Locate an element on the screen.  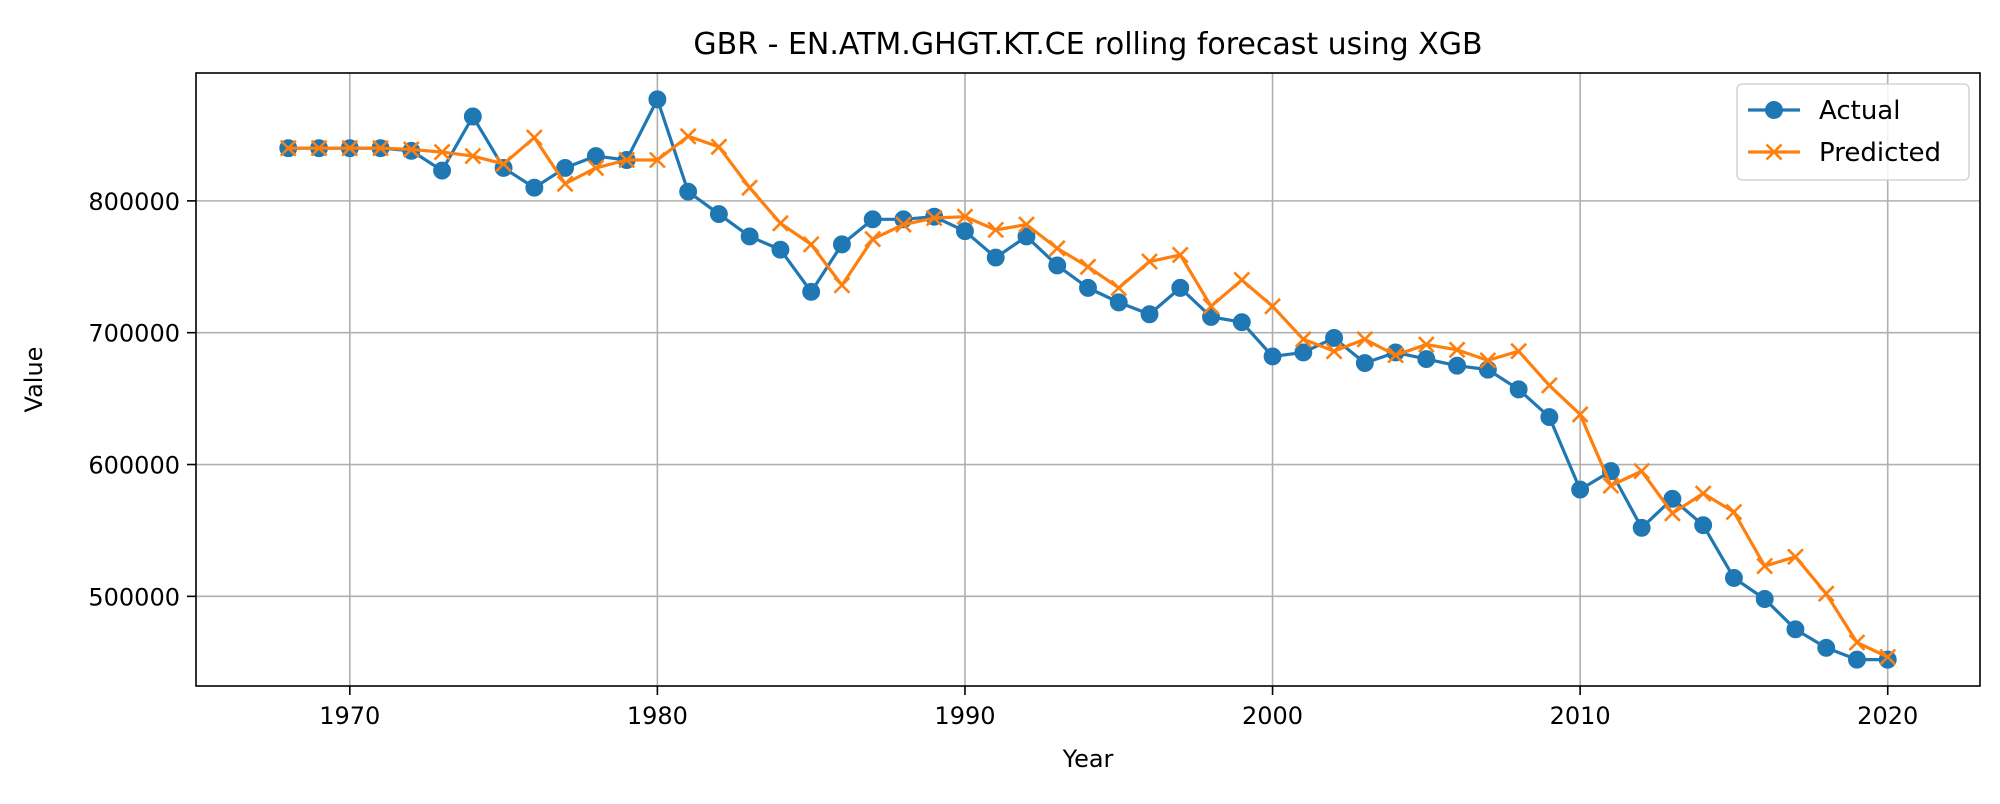
x-tick-label: 1980 is located at coordinates (657, 716).